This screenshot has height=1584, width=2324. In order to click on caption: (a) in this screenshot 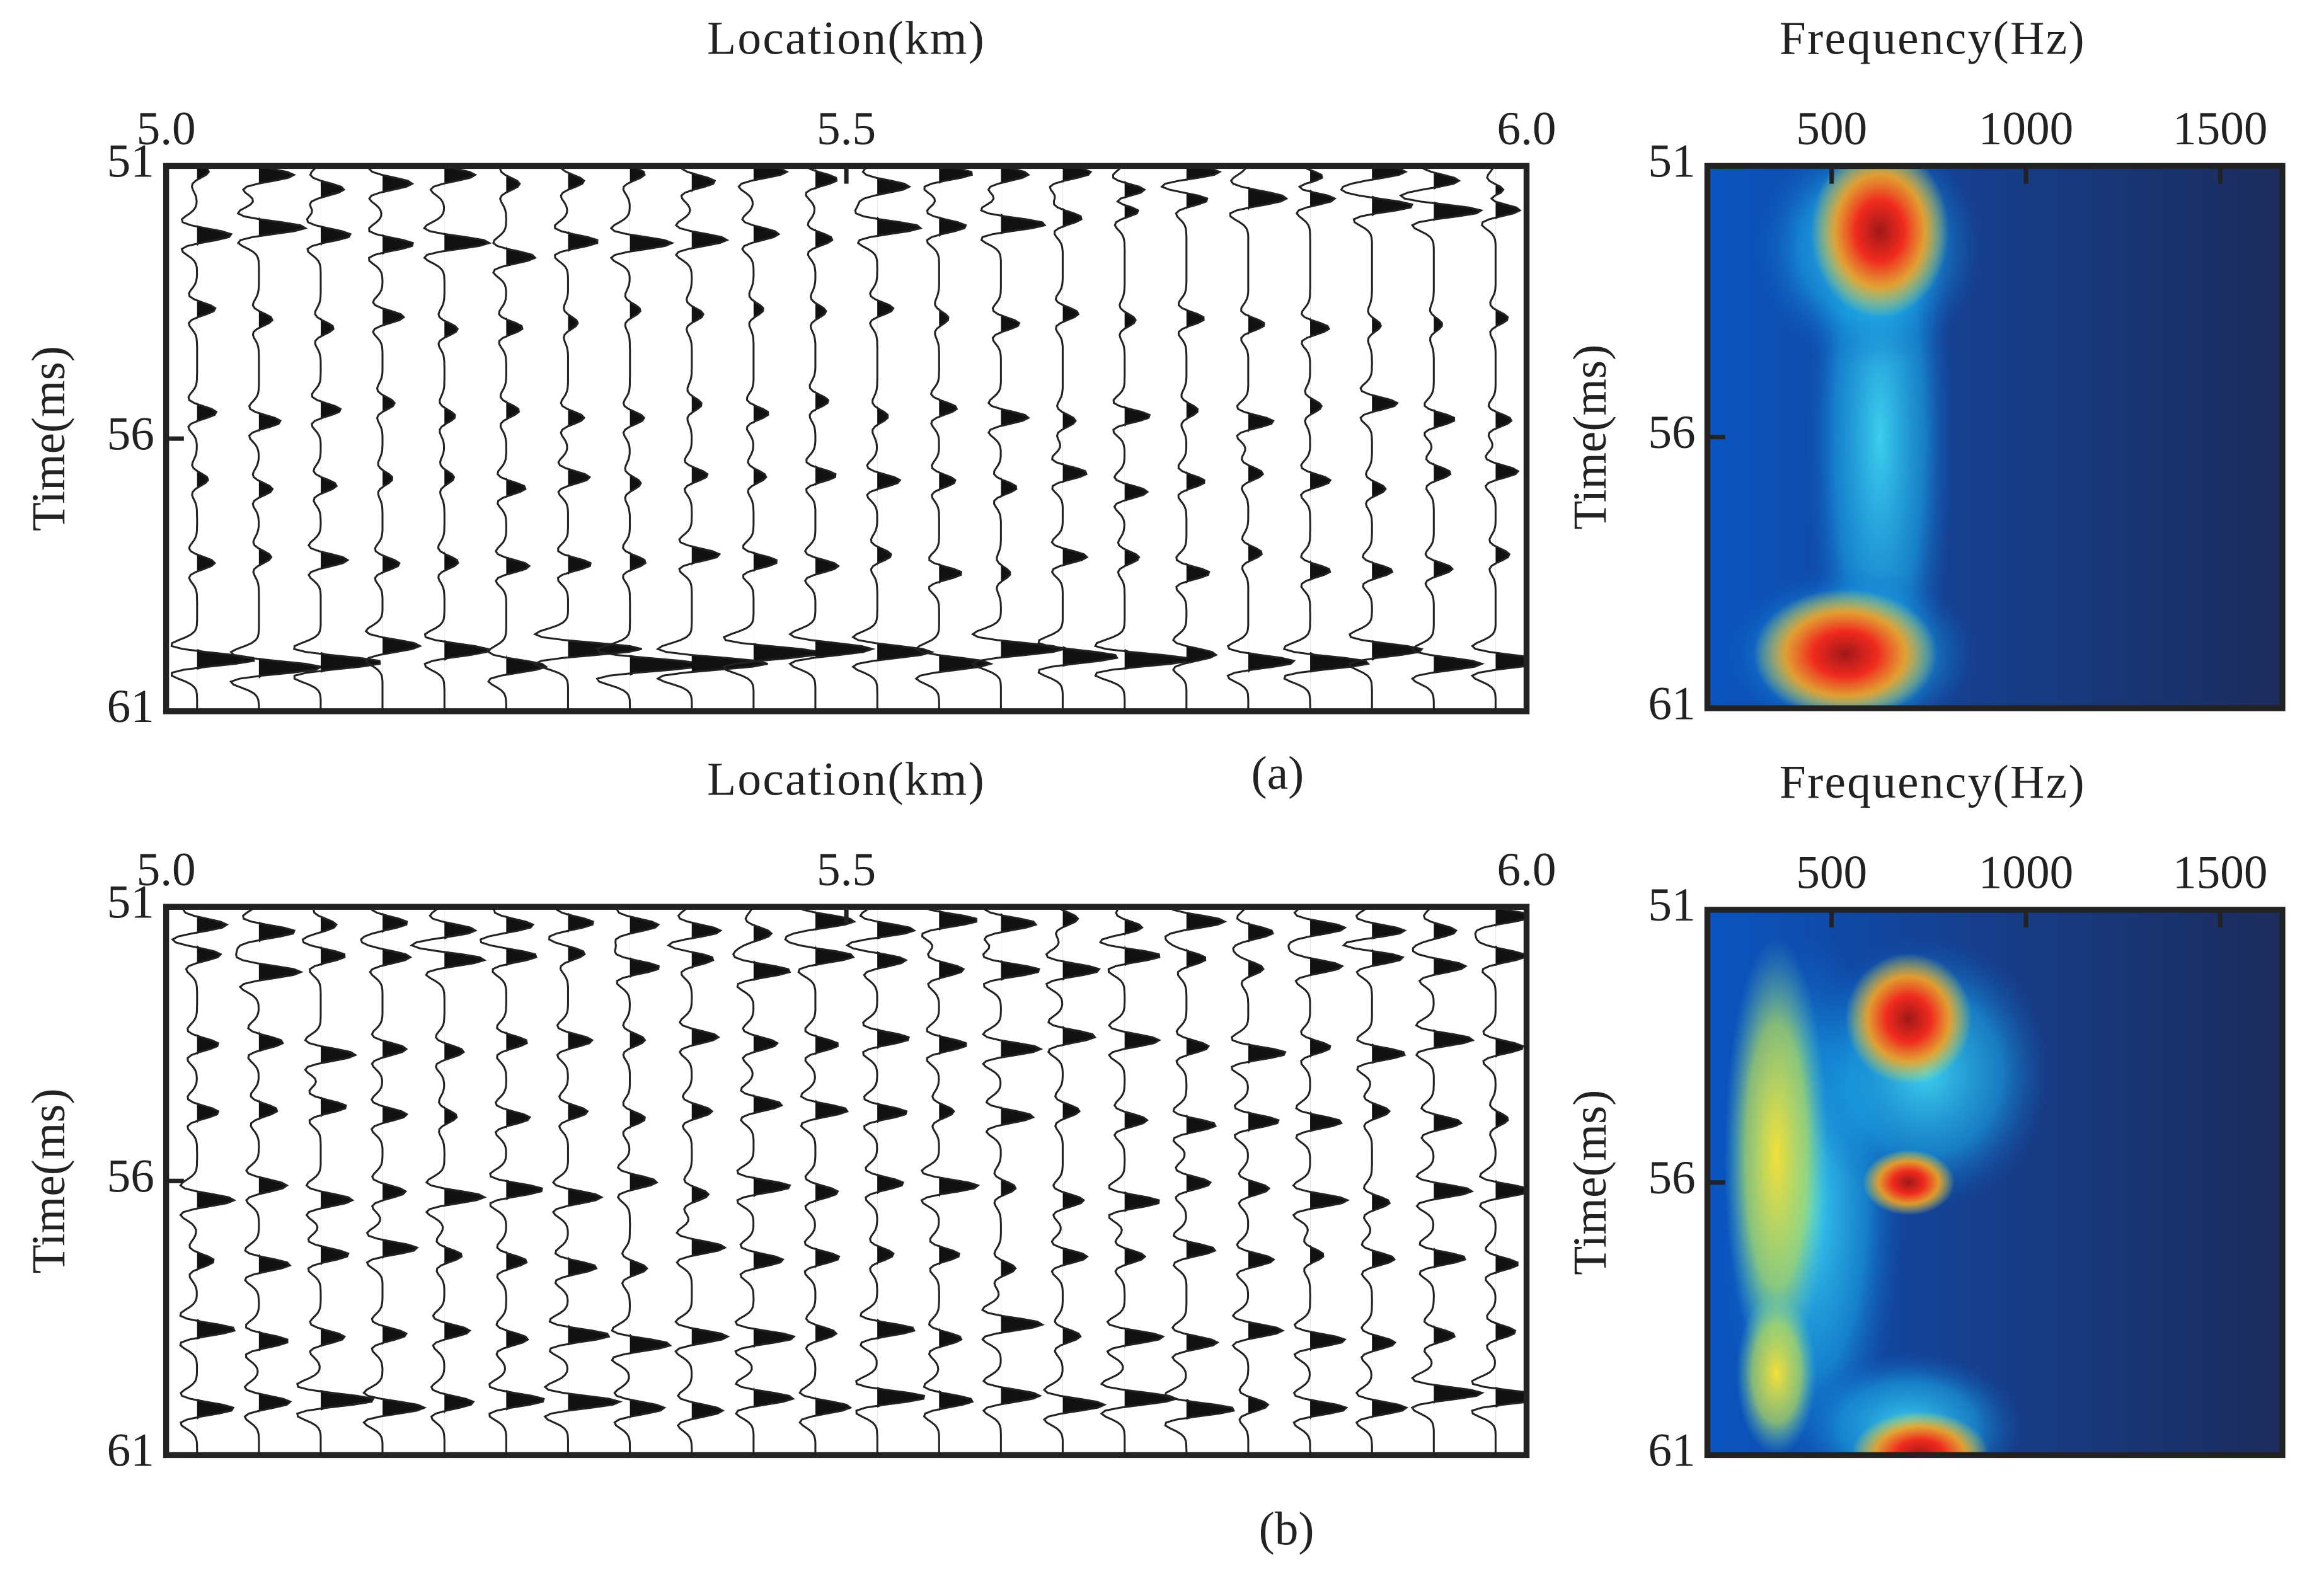, I will do `click(1278, 773)`.